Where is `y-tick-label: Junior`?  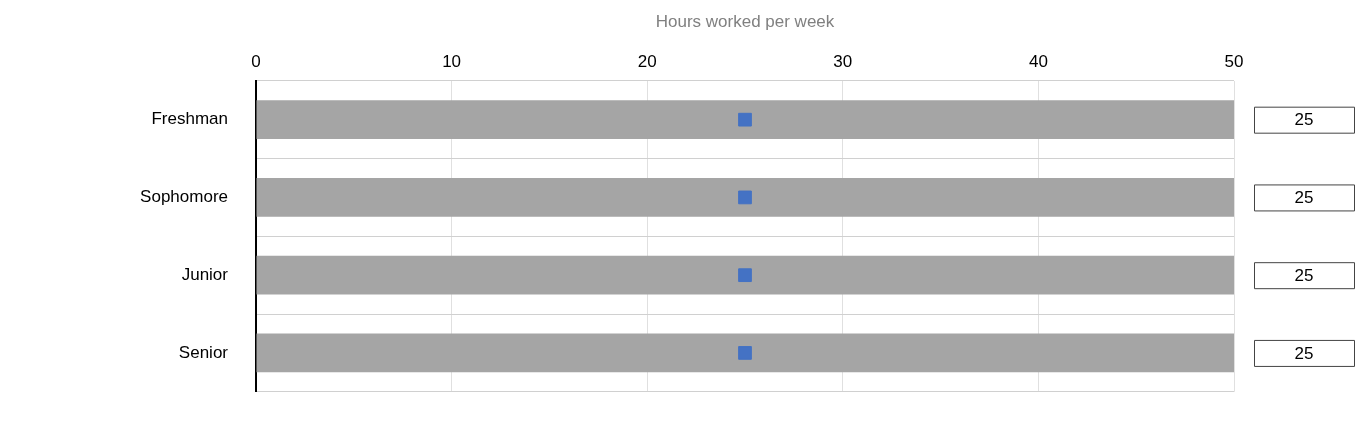
y-tick-label: Junior is located at coordinates (205, 274).